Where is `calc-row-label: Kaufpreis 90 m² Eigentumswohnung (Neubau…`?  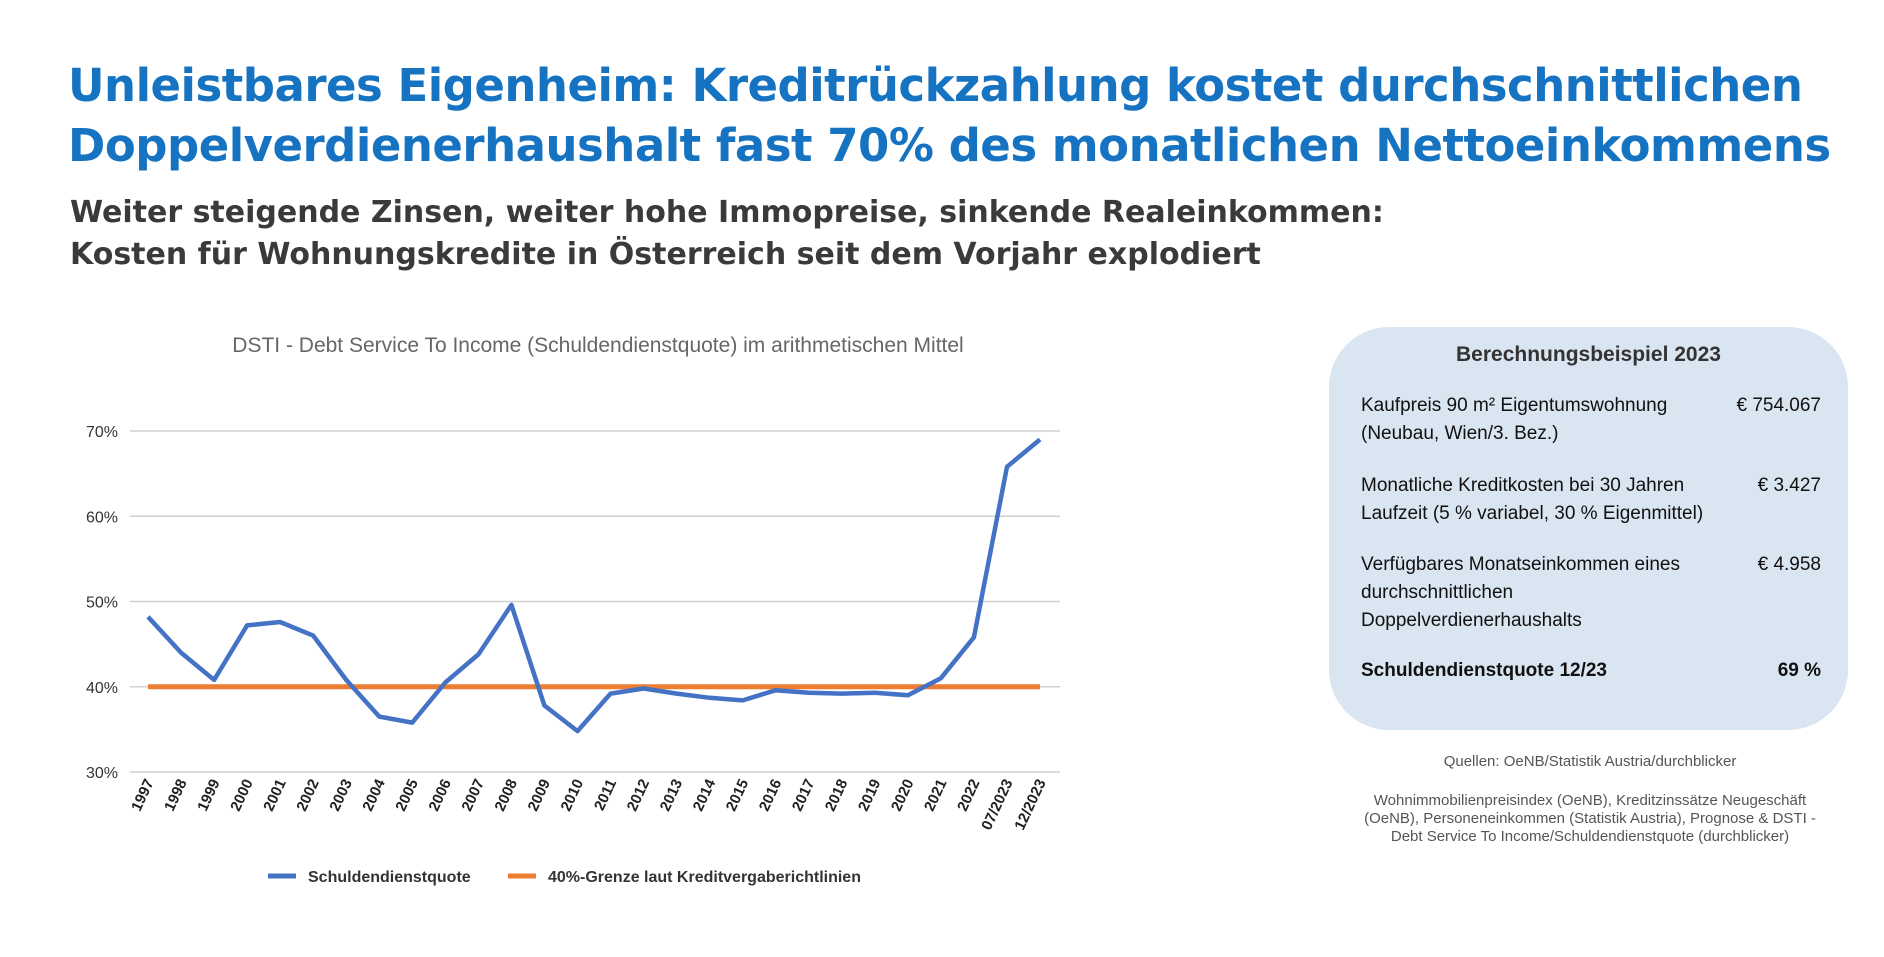 calc-row-label: Kaufpreis 90 m² Eigentumswohnung (Neubau… is located at coordinates (1514, 419).